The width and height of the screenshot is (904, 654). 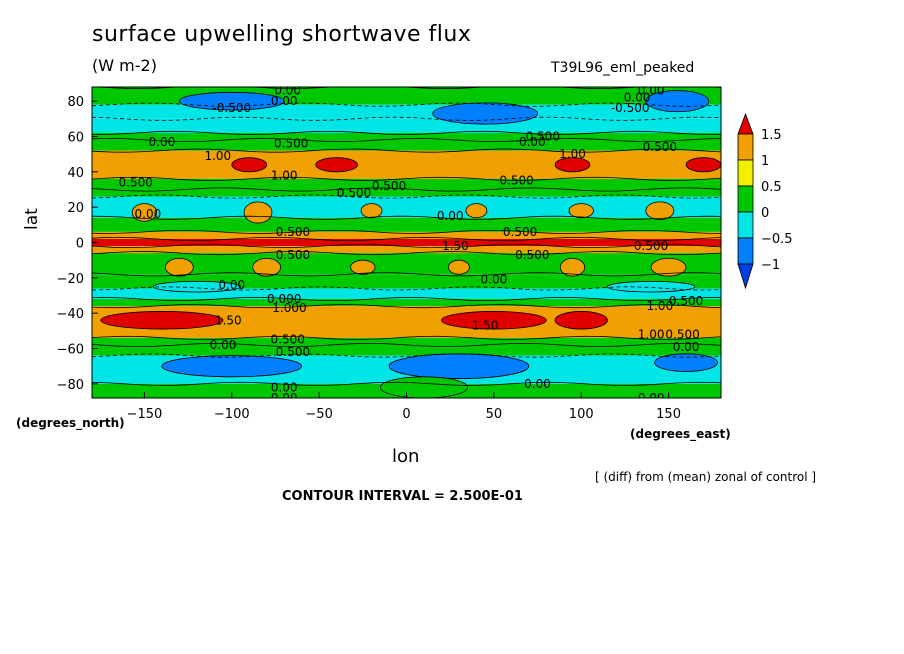 What do you see at coordinates (80, 244) in the screenshot?
I see `y-tick-label: 0` at bounding box center [80, 244].